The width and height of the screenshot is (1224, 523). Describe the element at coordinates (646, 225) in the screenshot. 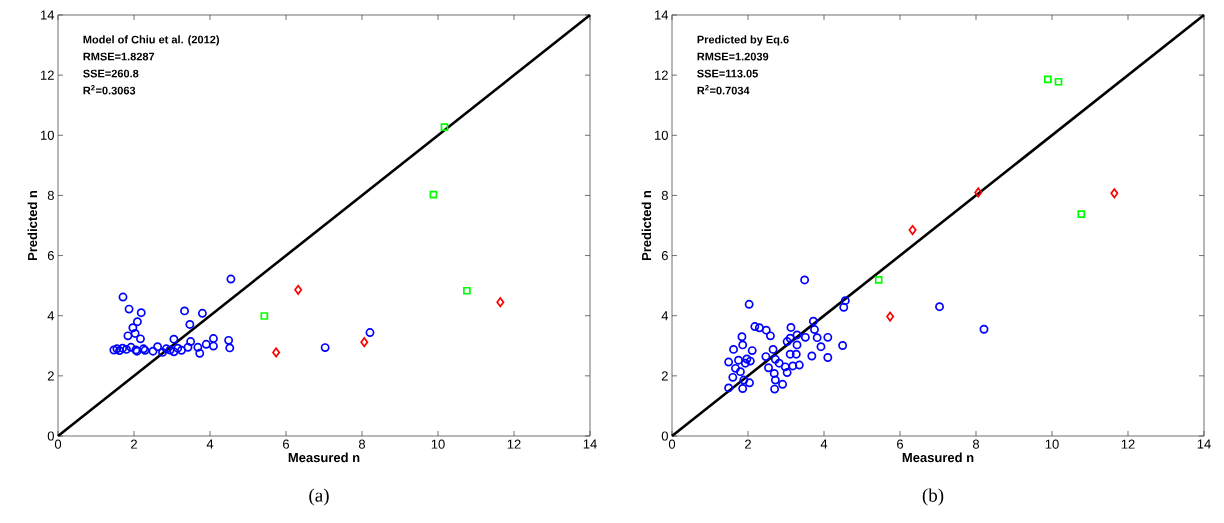

I see `y-axis-title: Predicted n` at that location.